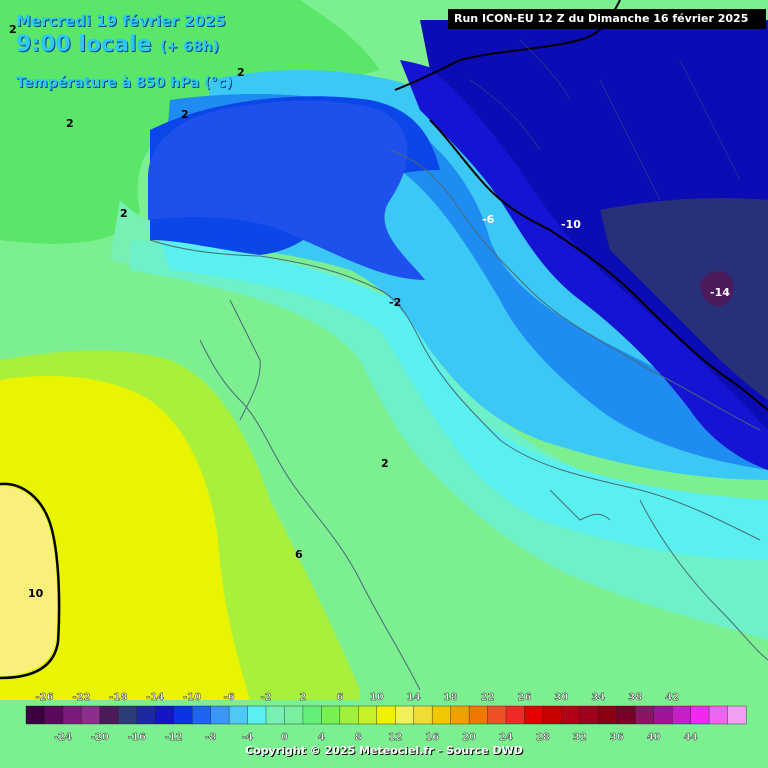 Image resolution: width=768 pixels, height=768 pixels. What do you see at coordinates (229, 697) in the screenshot?
I see `legend-upper-label: -6` at bounding box center [229, 697].